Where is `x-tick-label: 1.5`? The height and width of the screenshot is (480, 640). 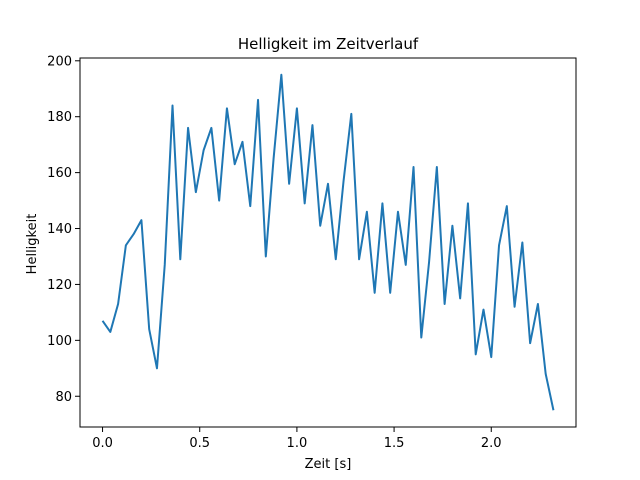 x-tick-label: 1.5 is located at coordinates (394, 443).